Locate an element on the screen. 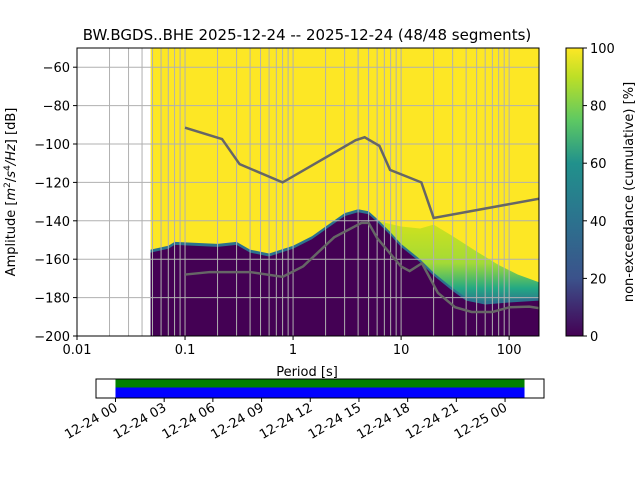 Image resolution: width=640 pixels, height=480 pixels. x-tick-label: 10 is located at coordinates (401, 350).